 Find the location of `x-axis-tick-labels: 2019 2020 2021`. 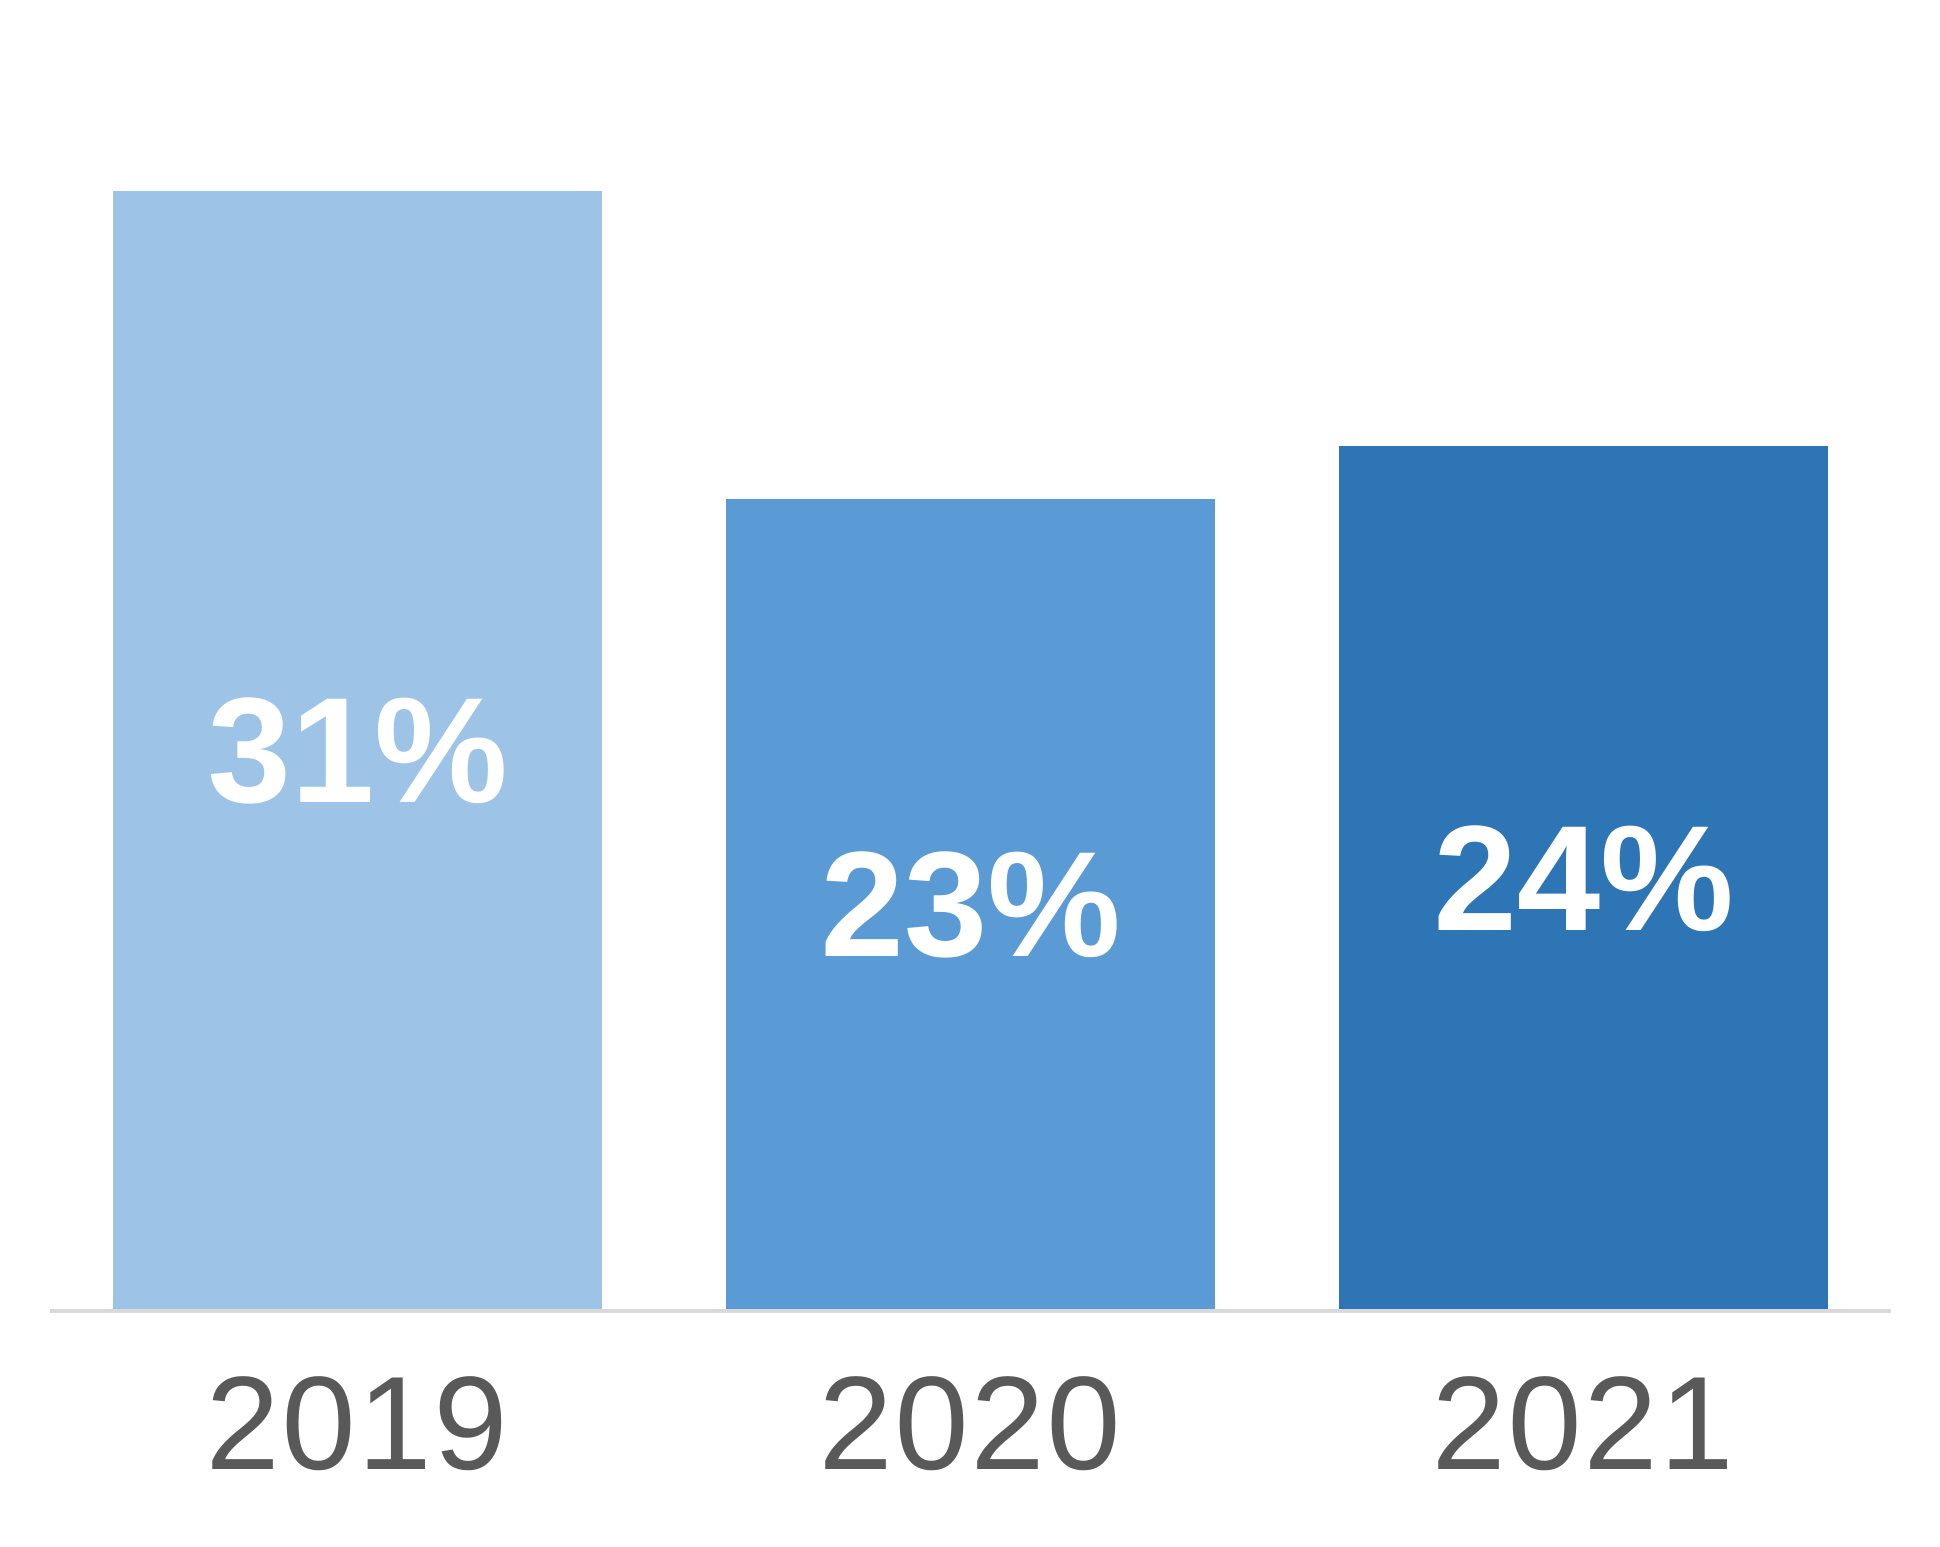

x-axis-tick-labels: 2019 2020 2021 is located at coordinates (970, 1424).